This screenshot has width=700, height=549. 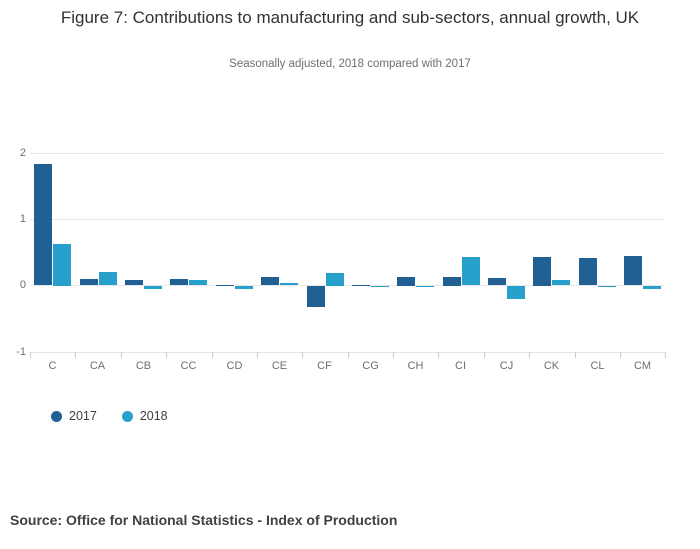 I want to click on bar-2018-CF, so click(x=335, y=279).